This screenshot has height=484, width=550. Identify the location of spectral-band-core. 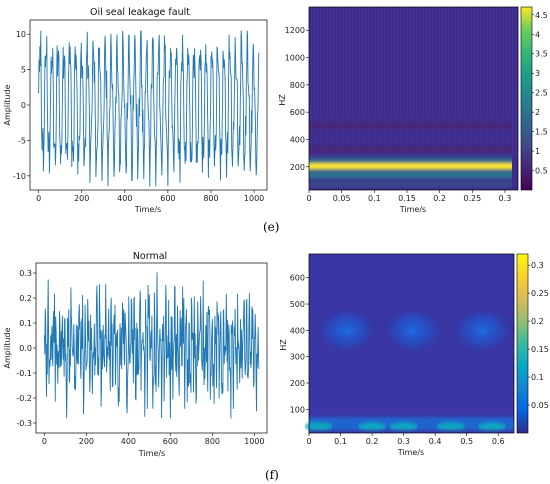
(410, 166).